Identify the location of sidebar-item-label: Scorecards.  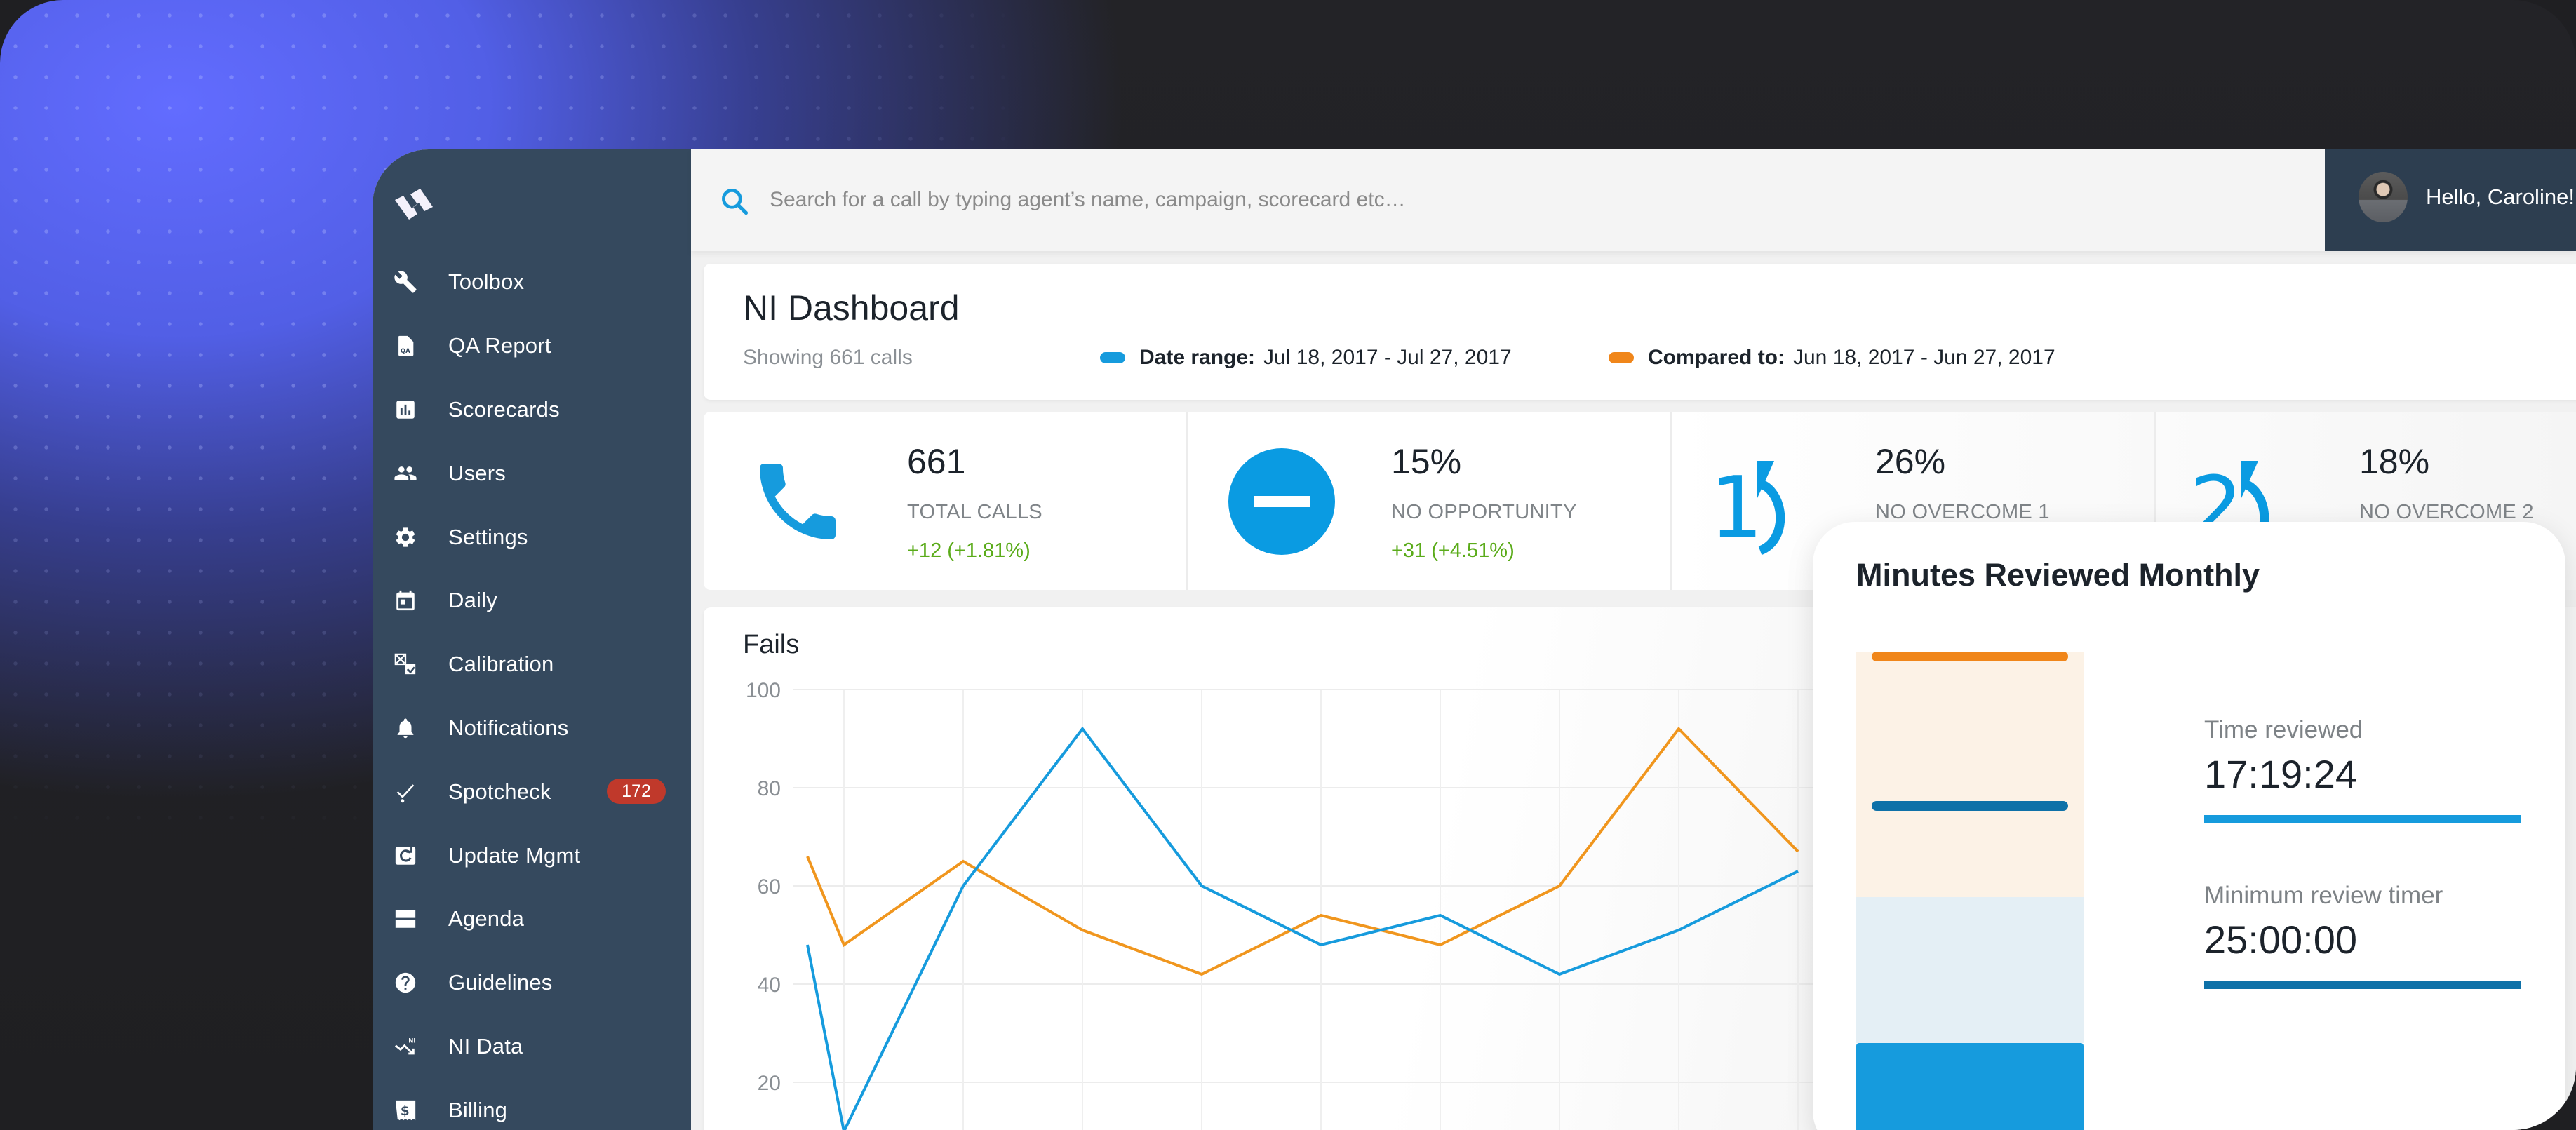
(504, 409).